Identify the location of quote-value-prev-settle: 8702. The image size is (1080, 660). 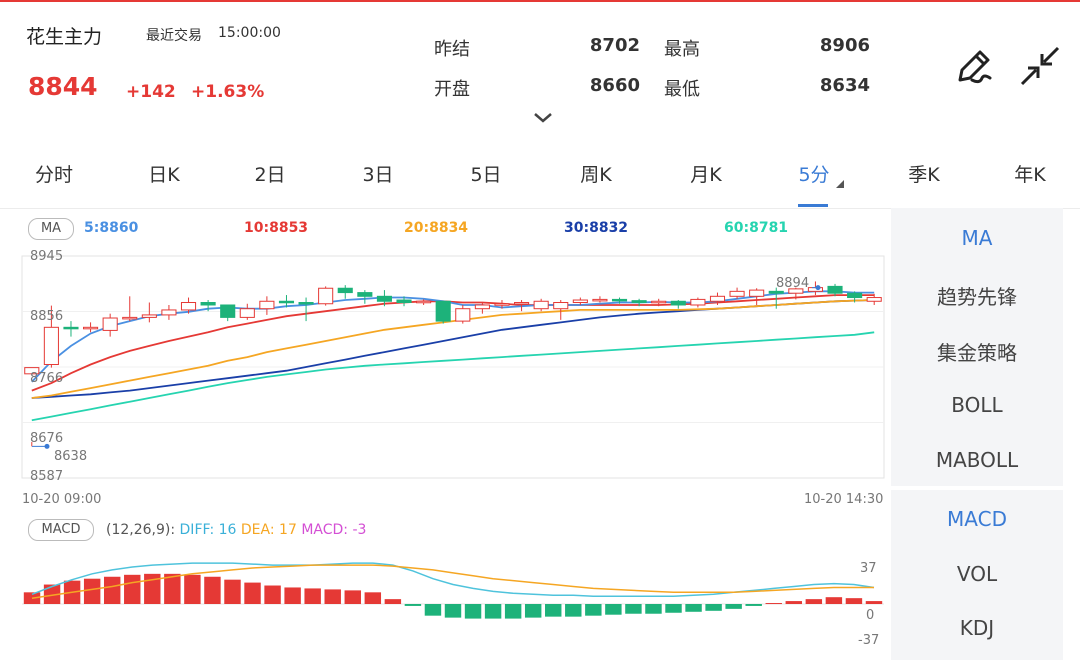
(614, 45).